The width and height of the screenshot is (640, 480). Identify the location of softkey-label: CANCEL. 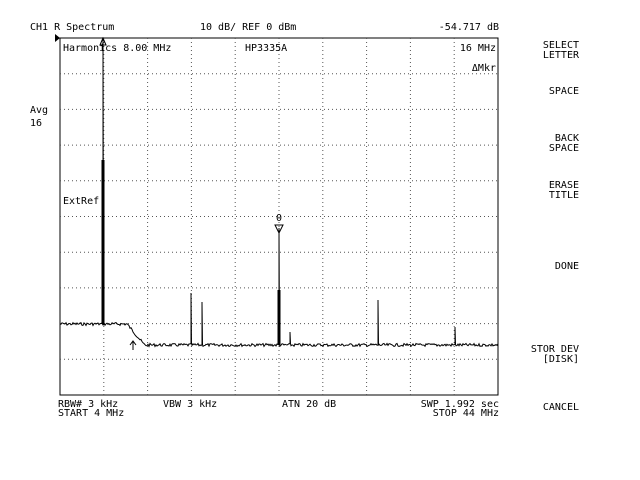
(561, 407).